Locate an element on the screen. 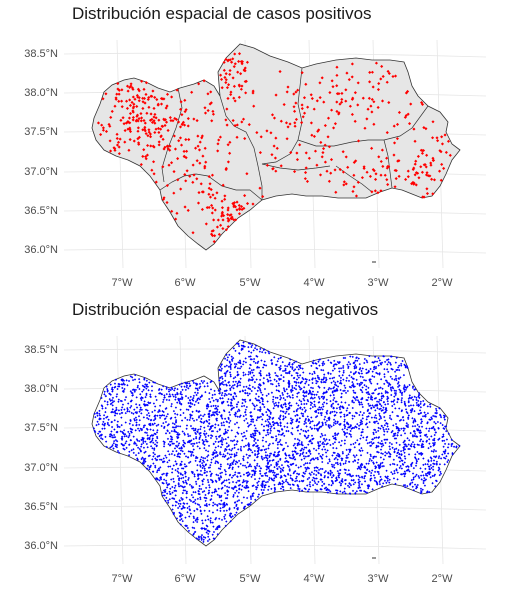 This screenshot has width=516, height=591. lon-tick-label: 7°W is located at coordinates (123, 283).